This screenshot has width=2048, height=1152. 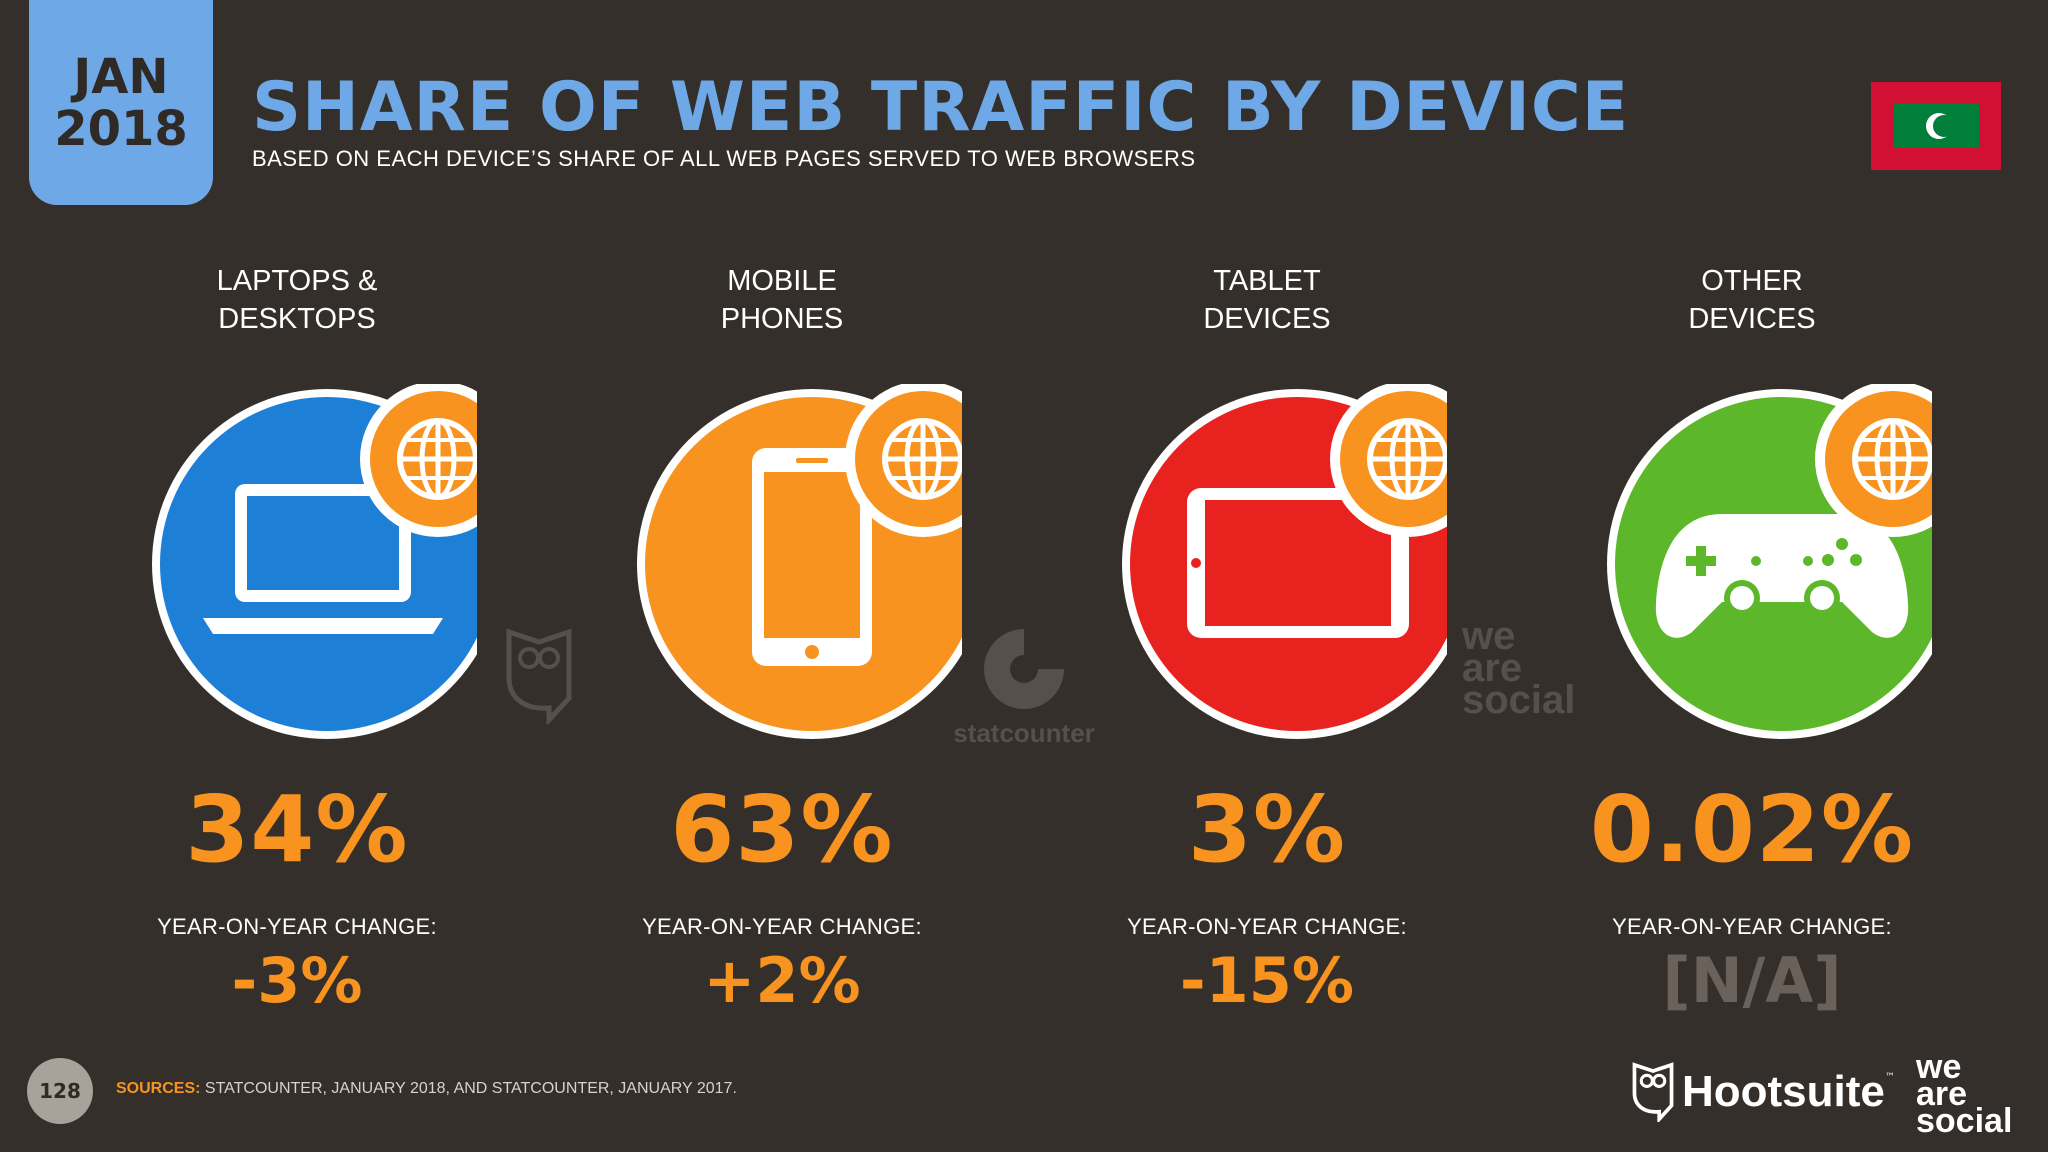 I want to click on device-label: MOBILE PHONES, so click(x=782, y=300).